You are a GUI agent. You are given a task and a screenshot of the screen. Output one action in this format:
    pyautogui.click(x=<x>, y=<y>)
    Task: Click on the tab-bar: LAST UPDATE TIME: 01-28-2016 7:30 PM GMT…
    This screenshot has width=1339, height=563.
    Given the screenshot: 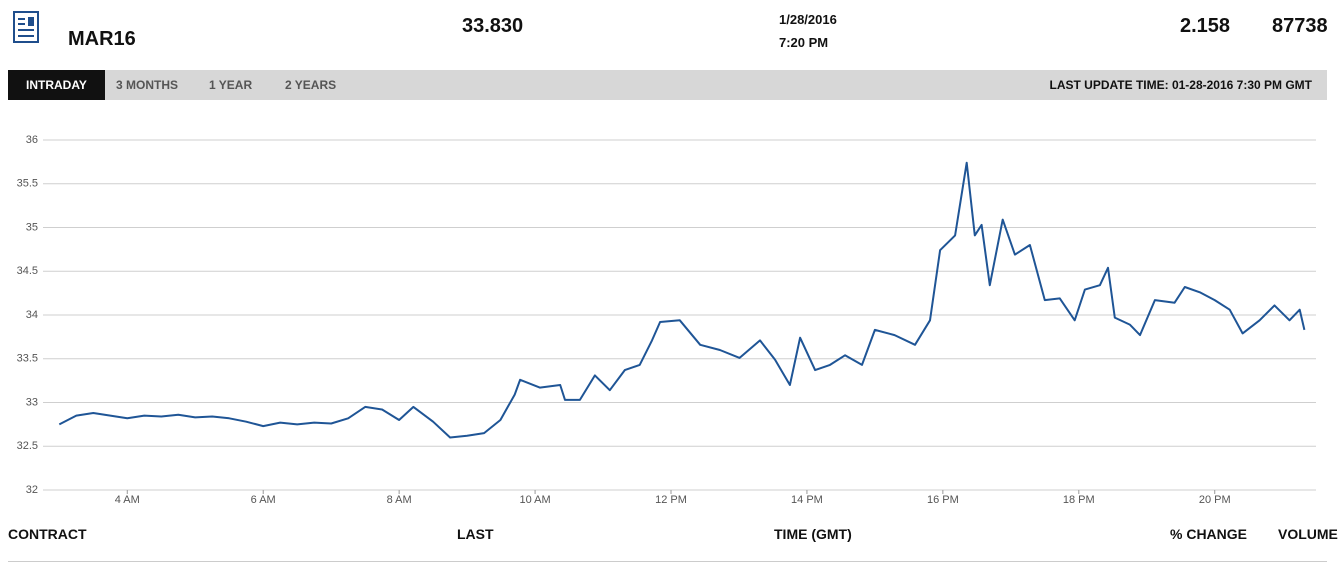 What is the action you would take?
    pyautogui.click(x=667, y=85)
    